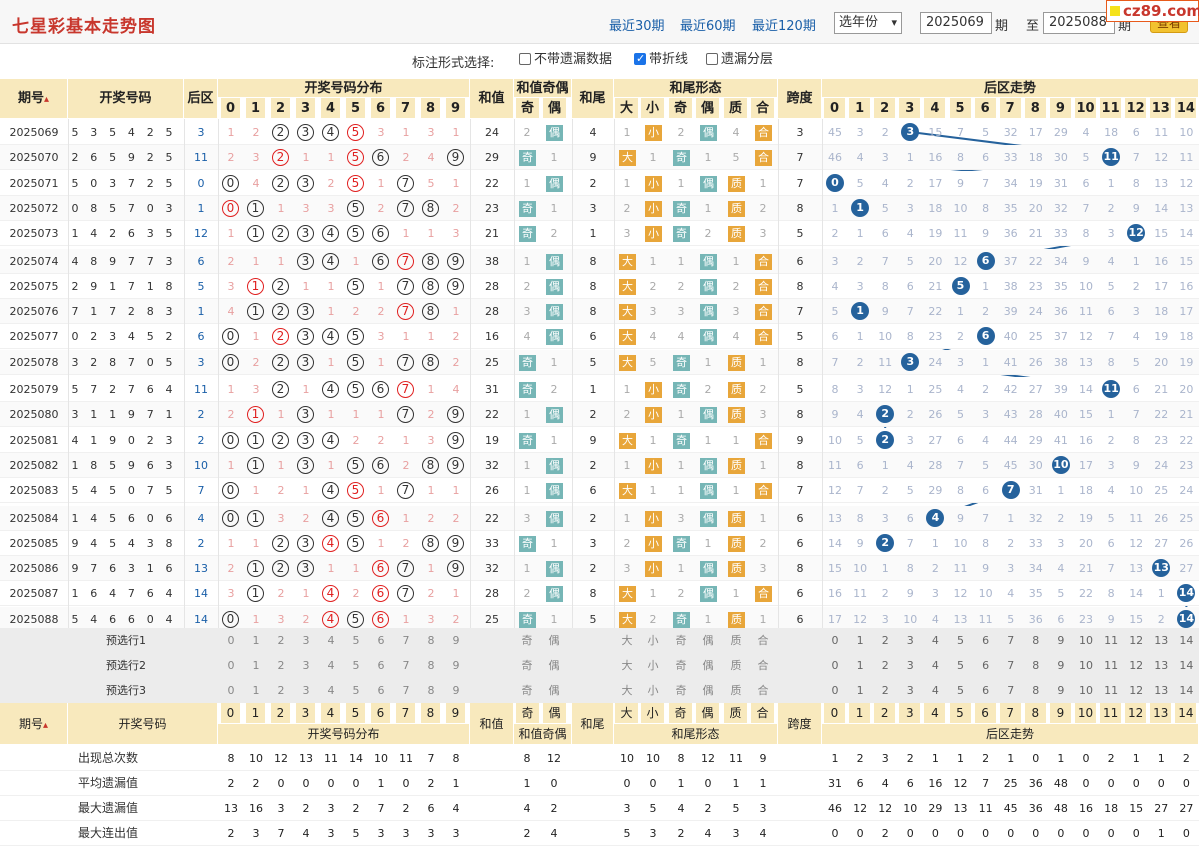  What do you see at coordinates (868, 23) in the screenshot?
I see `year-select: 选年份 ▾` at bounding box center [868, 23].